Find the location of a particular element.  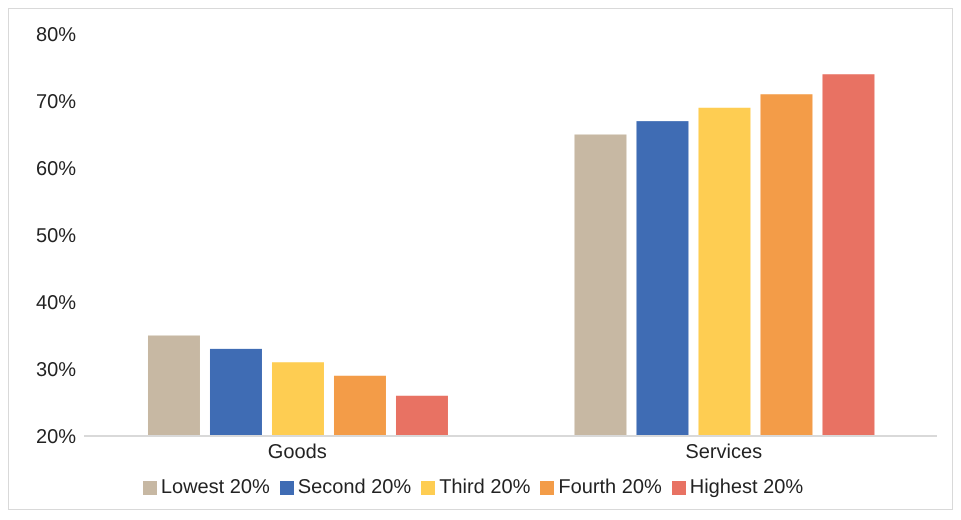

legend-label: Highest 20% is located at coordinates (747, 487).